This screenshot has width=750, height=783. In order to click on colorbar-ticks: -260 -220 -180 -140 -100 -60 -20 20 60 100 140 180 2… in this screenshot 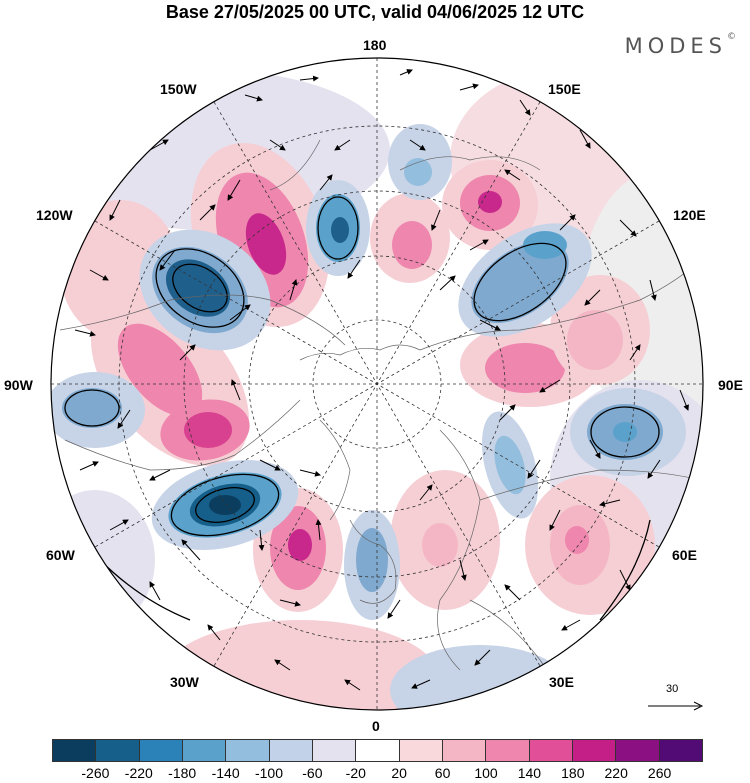, I will do `click(375, 774)`.